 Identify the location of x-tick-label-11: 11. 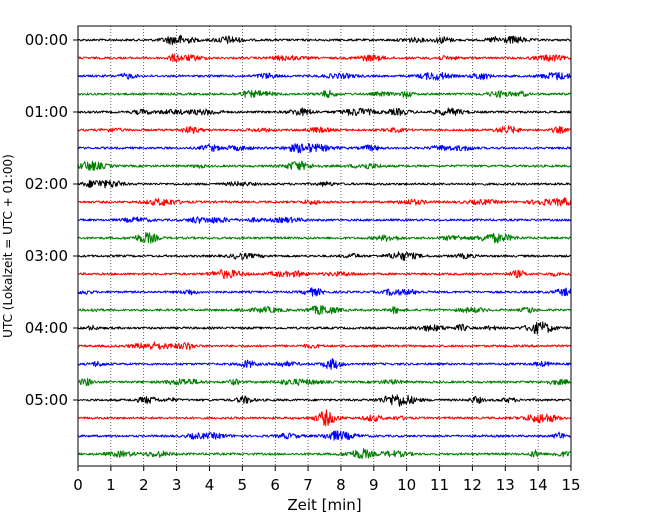
(439, 485).